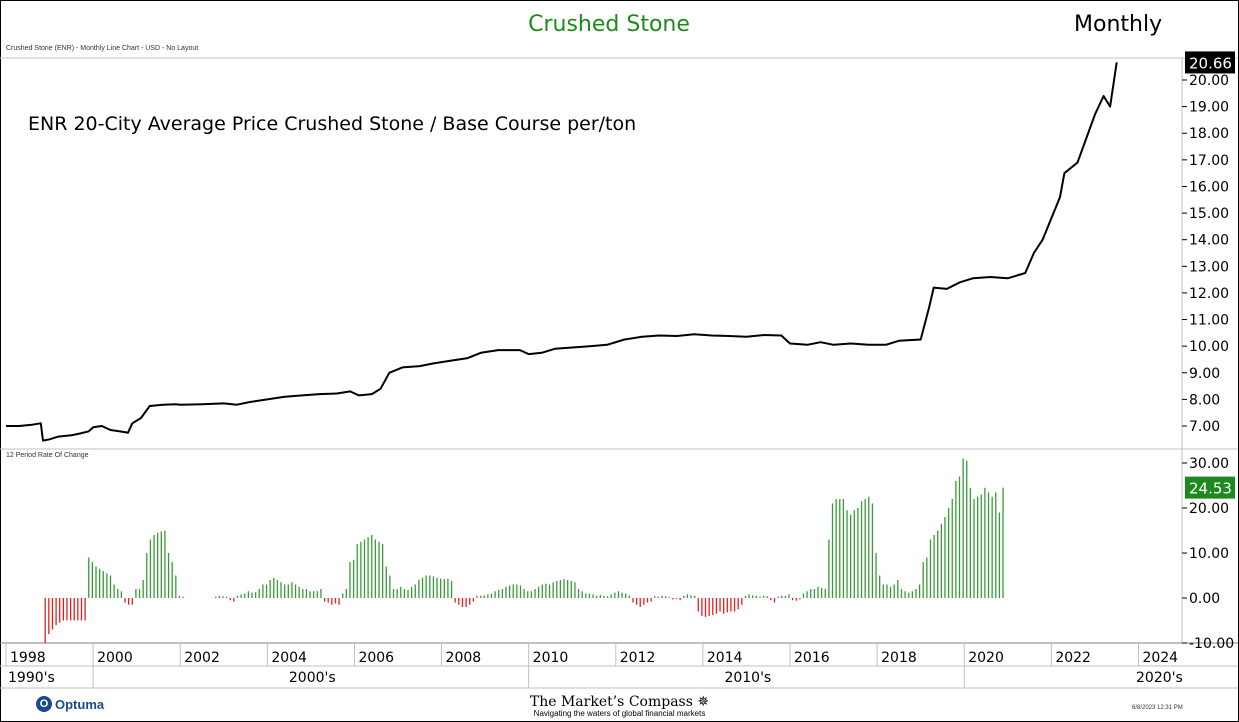 This screenshot has width=1239, height=722. I want to click on year-label: 1998, so click(28, 658).